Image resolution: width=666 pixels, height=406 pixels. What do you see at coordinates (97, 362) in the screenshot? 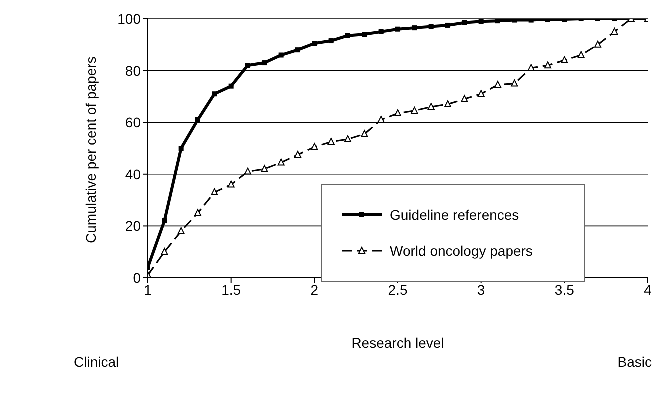
I see `text: Clinical` at bounding box center [97, 362].